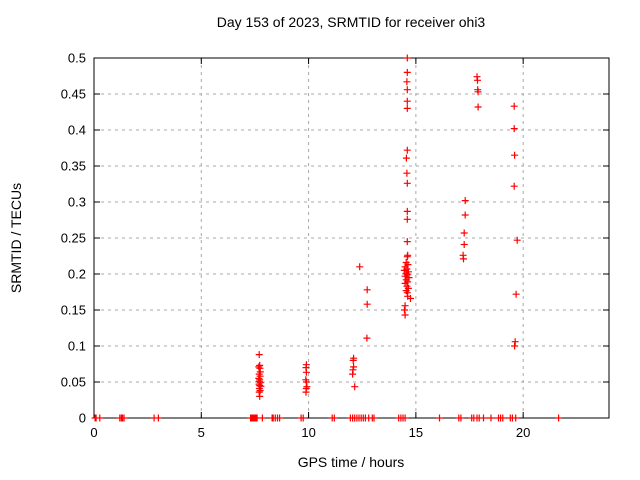  I want to click on y-tick-label: 0.1, so click(77, 346).